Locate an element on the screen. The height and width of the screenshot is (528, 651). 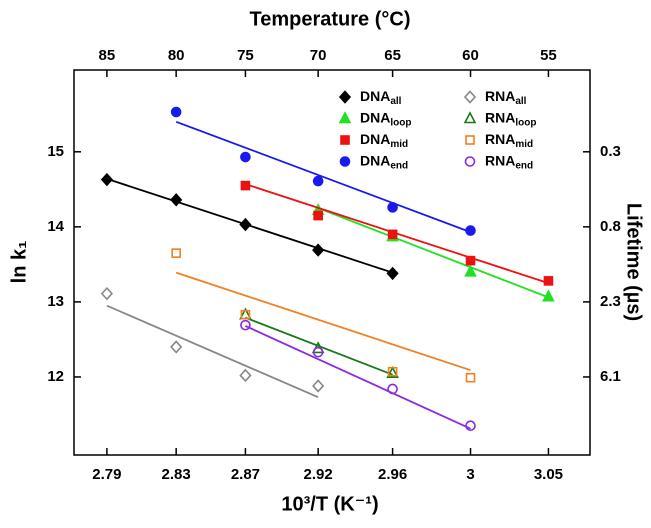
x-tick-label: 3 is located at coordinates (470, 474).